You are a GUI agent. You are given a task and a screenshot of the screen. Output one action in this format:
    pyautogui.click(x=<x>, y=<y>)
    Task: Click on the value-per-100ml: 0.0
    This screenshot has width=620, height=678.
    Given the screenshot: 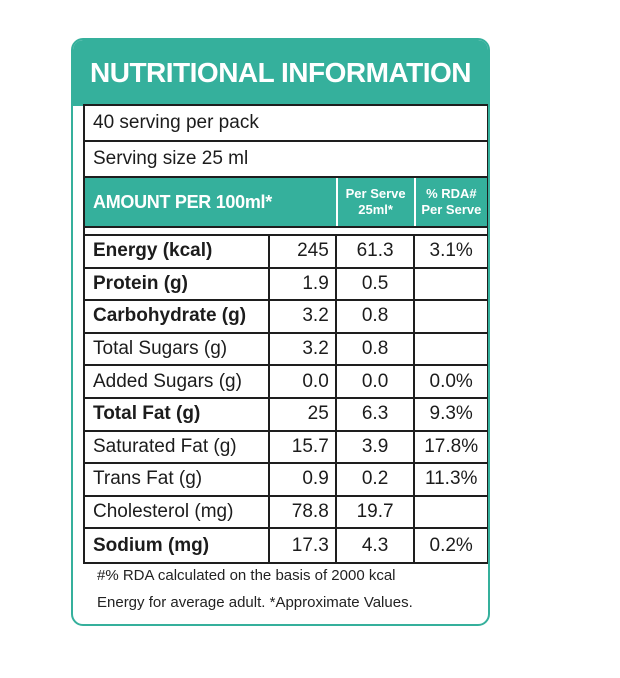 What is the action you would take?
    pyautogui.click(x=303, y=381)
    